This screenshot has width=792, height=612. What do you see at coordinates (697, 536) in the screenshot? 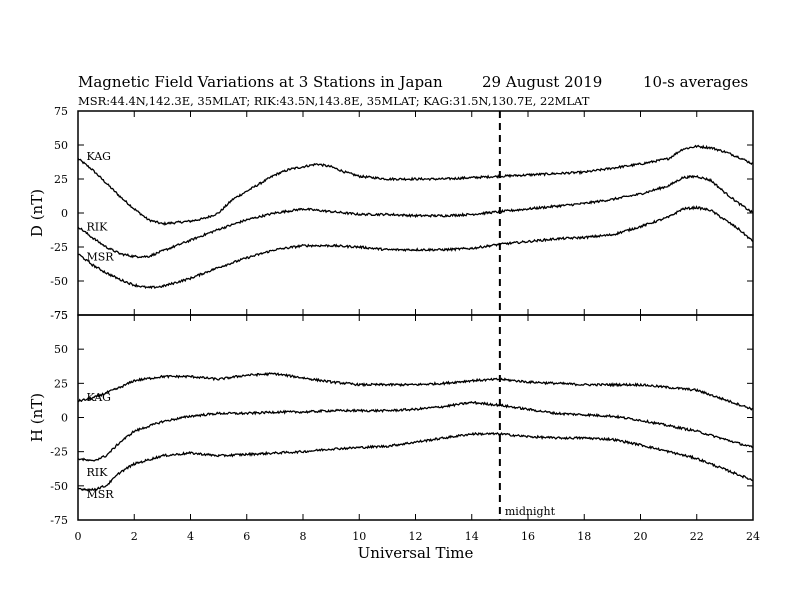
I see `x-tick-label: 22` at bounding box center [697, 536].